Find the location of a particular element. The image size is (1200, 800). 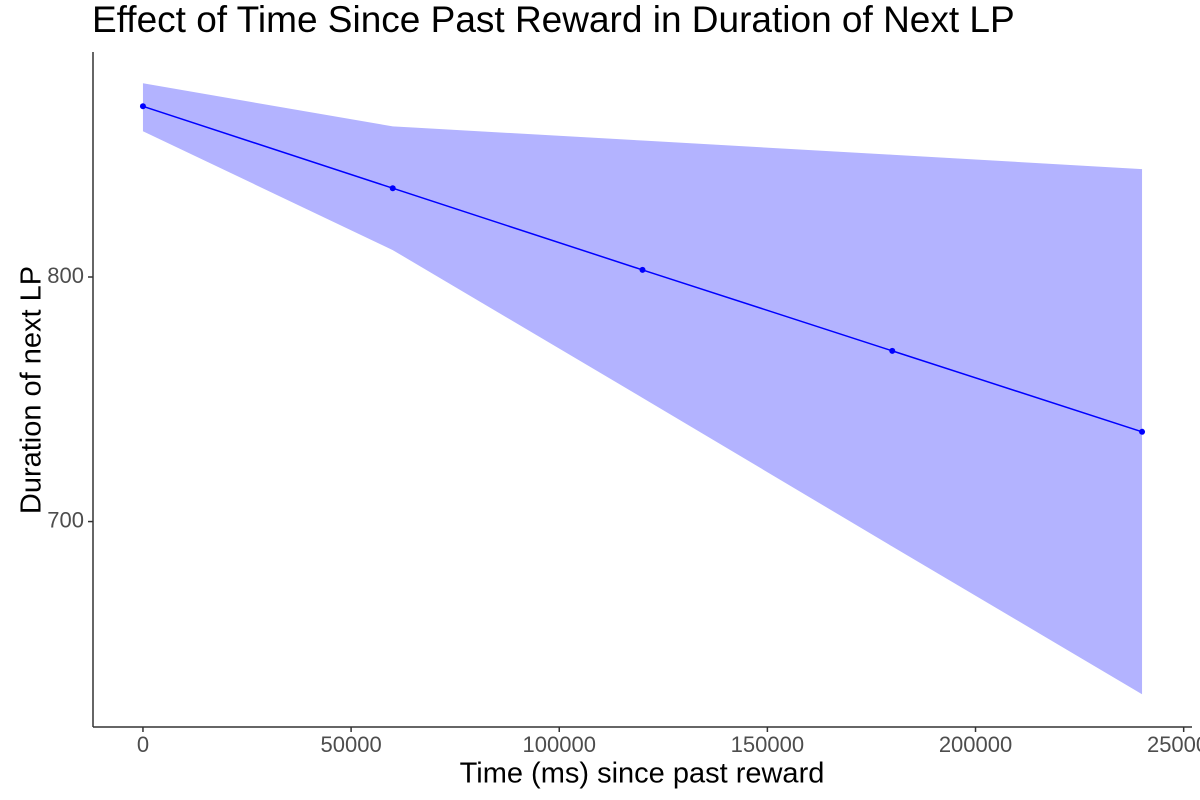

y-tick-label: 800 is located at coordinates (65, 275).